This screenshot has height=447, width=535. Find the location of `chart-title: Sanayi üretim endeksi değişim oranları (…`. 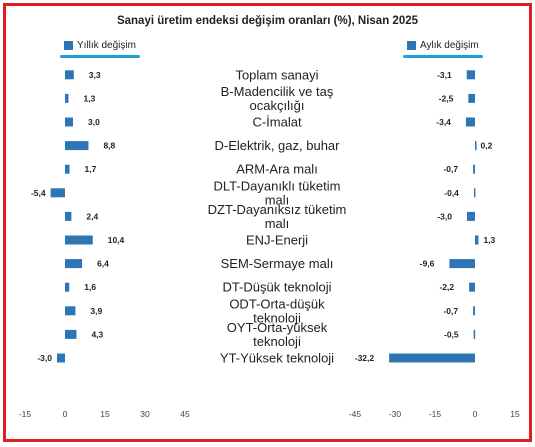

chart-title: Sanayi üretim endeksi değişim oranları (… is located at coordinates (267, 21).